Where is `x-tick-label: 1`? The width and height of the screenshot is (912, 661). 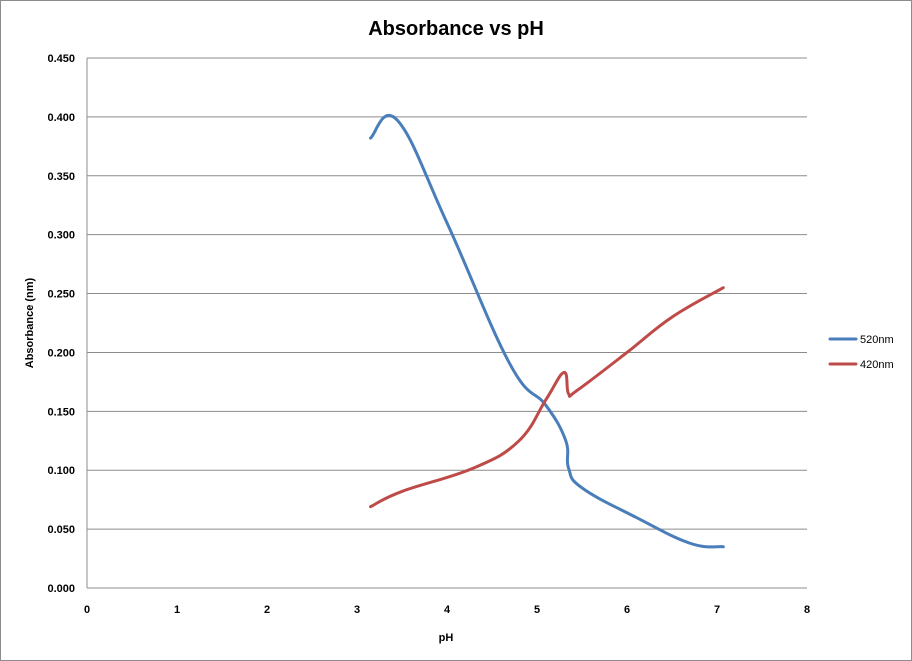
x-tick-label: 1 is located at coordinates (177, 610).